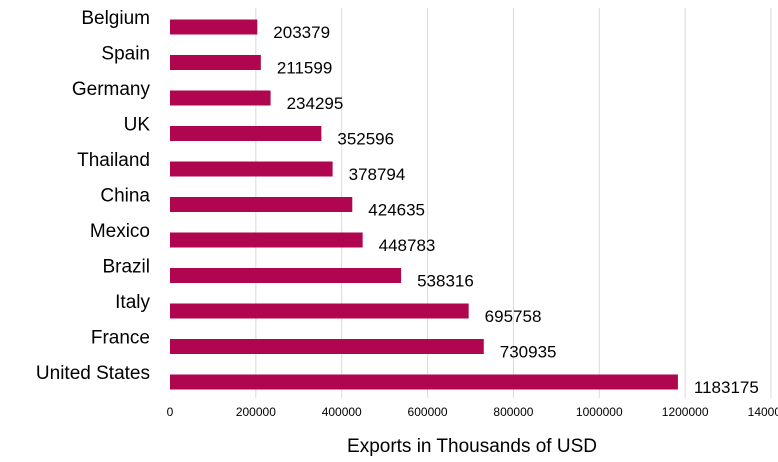  I want to click on category-label: France, so click(120, 338).